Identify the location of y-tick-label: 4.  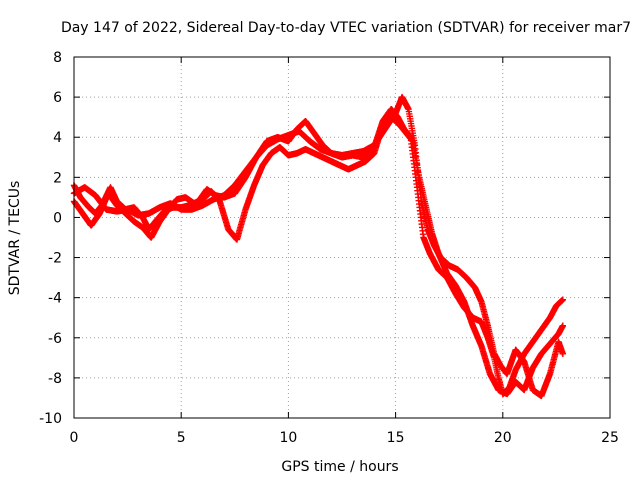
(57, 138).